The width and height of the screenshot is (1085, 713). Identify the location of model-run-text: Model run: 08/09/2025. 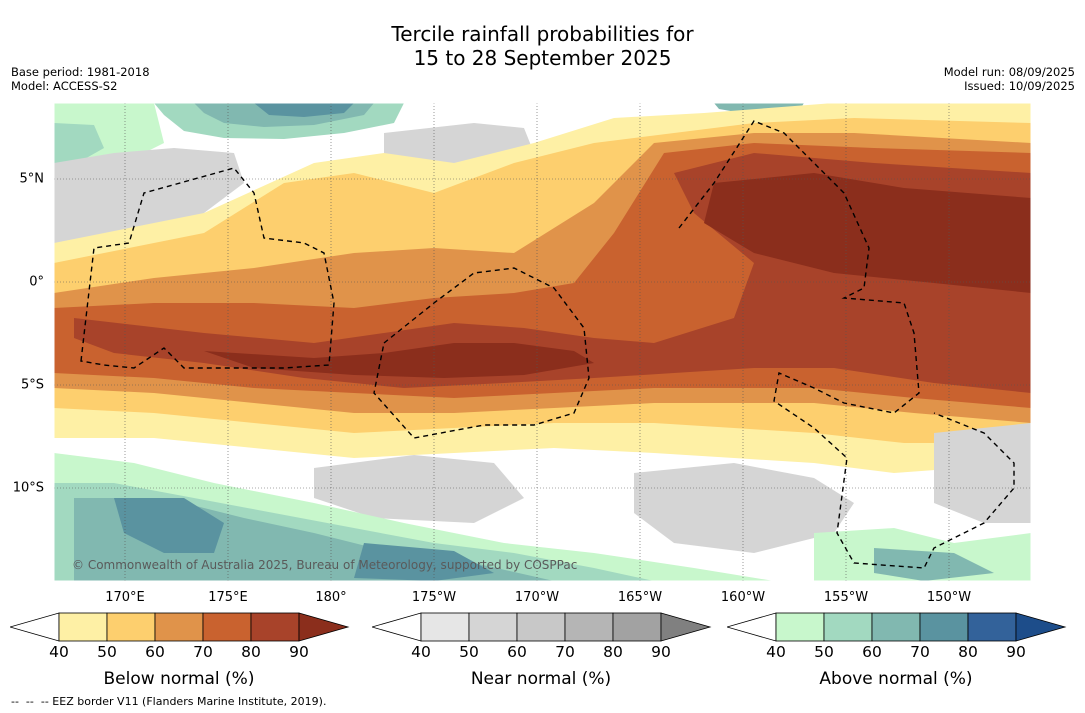
(1009, 72).